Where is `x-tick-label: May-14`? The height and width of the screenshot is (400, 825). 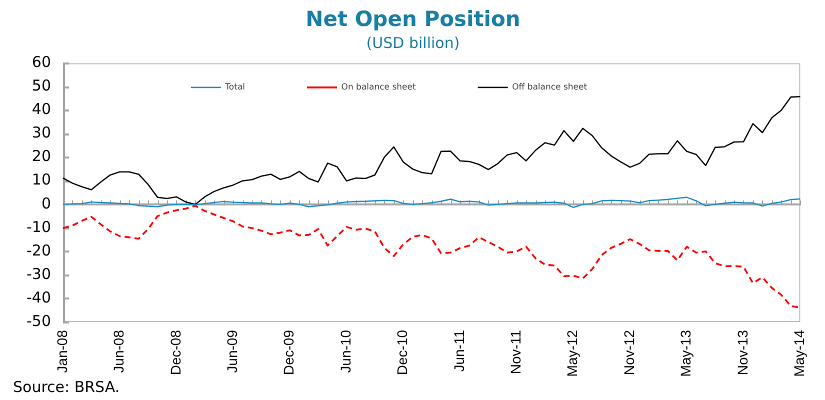
x-tick-label: May-14 is located at coordinates (799, 353).